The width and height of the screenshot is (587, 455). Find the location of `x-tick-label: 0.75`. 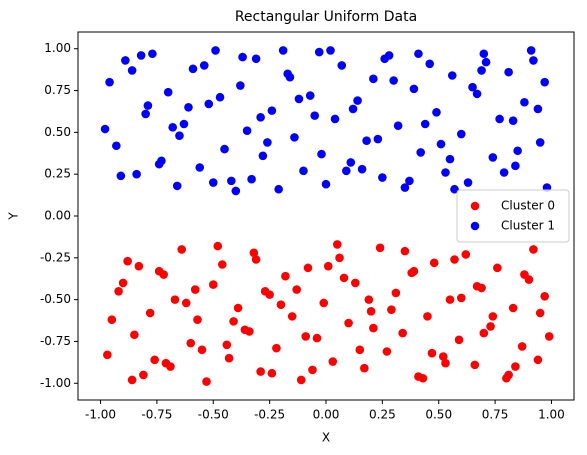

x-tick-label: 0.75 is located at coordinates (495, 415).